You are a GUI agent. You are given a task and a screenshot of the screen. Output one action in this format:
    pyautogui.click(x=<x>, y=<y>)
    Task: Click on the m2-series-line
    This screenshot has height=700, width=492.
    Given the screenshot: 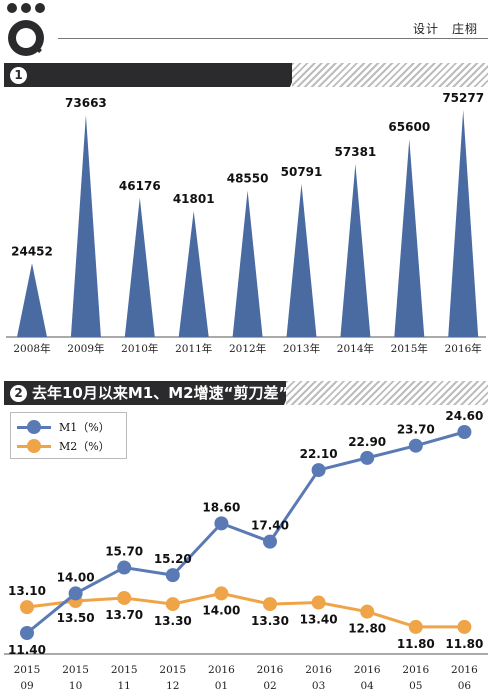 What is the action you would take?
    pyautogui.click(x=245, y=610)
    